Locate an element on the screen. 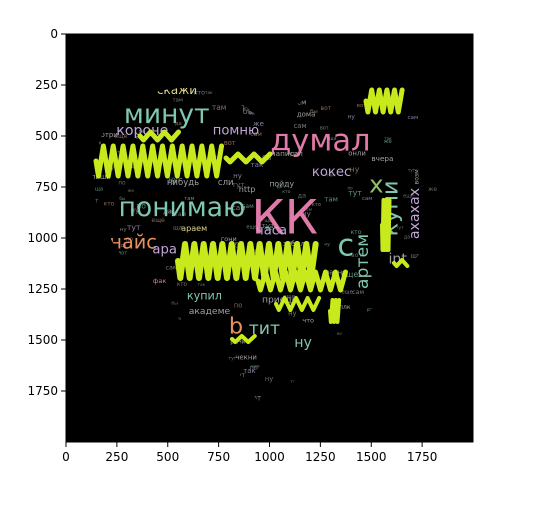 The height and width of the screenshot is (512, 540). cloud-word: х is located at coordinates (376, 183).